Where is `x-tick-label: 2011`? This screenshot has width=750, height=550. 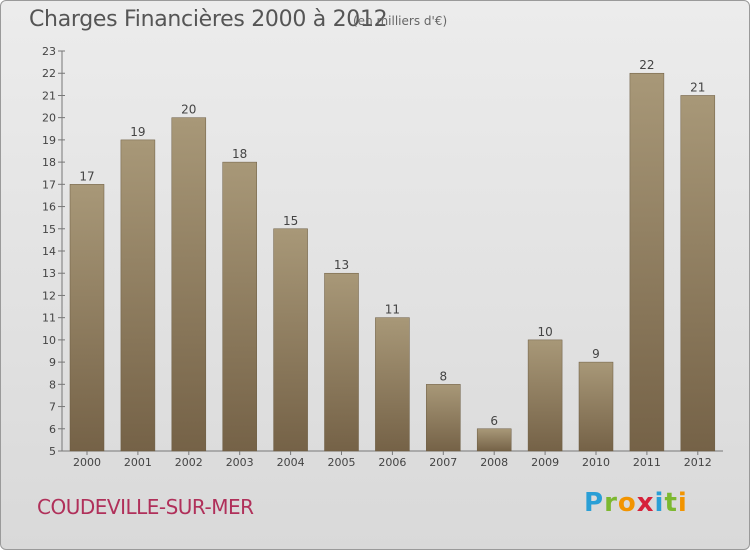
x-tick-label: 2011 is located at coordinates (647, 462).